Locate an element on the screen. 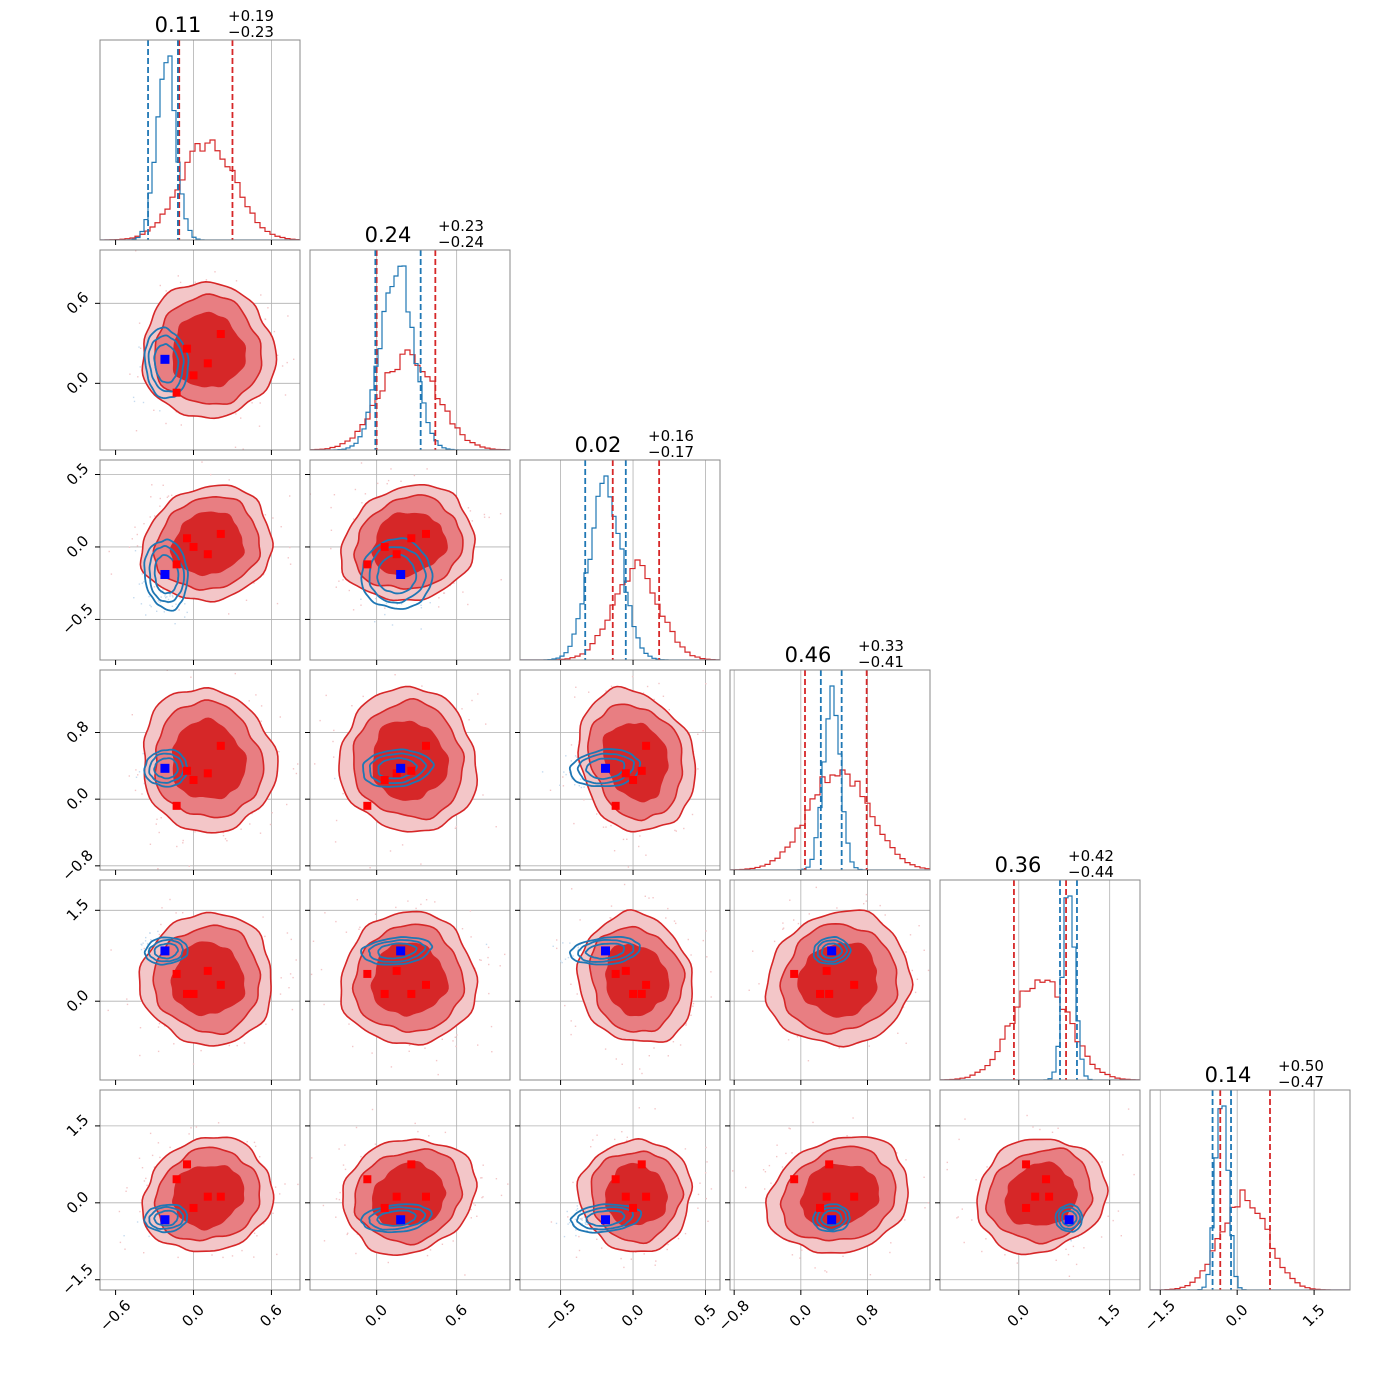 The width and height of the screenshot is (1390, 1390). panel-title: 0.36 is located at coordinates (1018, 865).